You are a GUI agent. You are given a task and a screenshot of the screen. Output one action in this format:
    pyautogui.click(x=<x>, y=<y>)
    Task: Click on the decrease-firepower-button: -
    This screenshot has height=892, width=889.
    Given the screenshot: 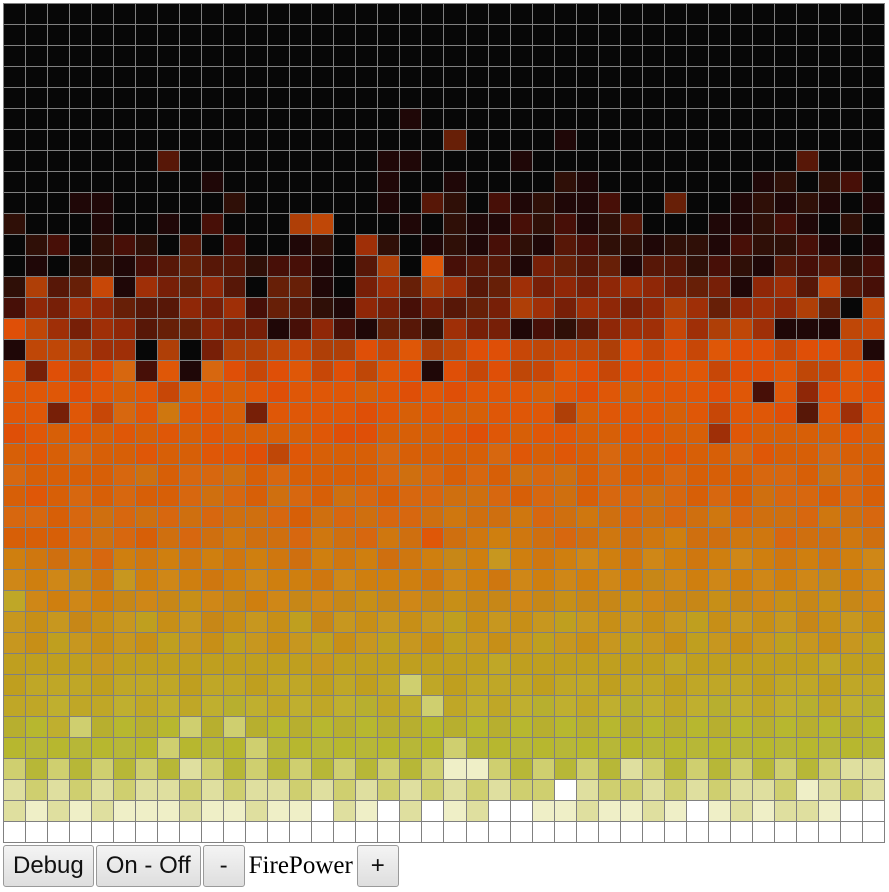 What is the action you would take?
    pyautogui.click(x=223, y=866)
    